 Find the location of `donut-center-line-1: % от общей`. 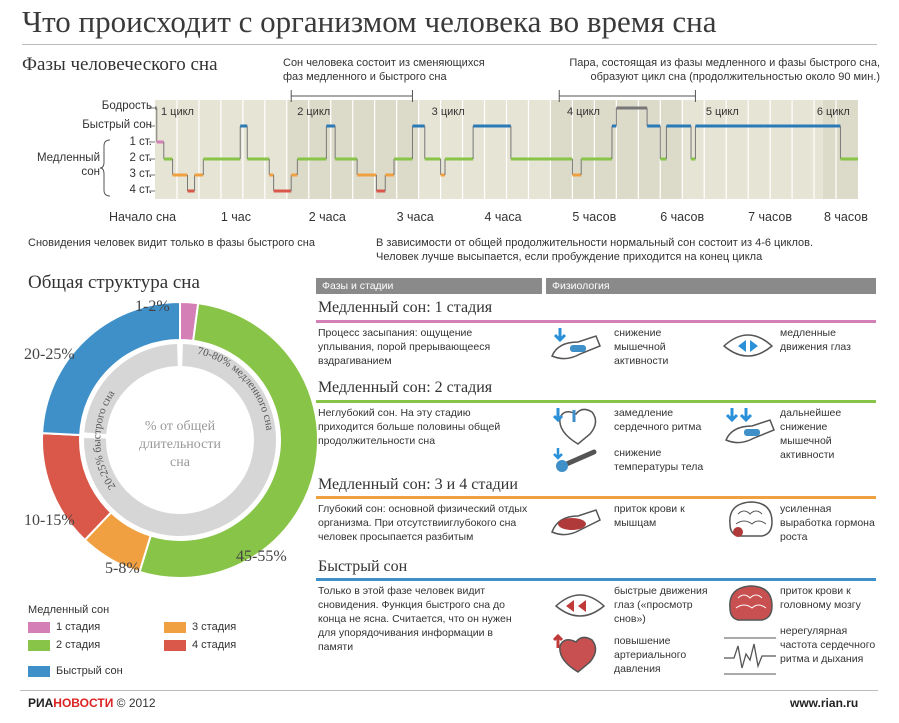

donut-center-line-1: % от общей is located at coordinates (180, 426).